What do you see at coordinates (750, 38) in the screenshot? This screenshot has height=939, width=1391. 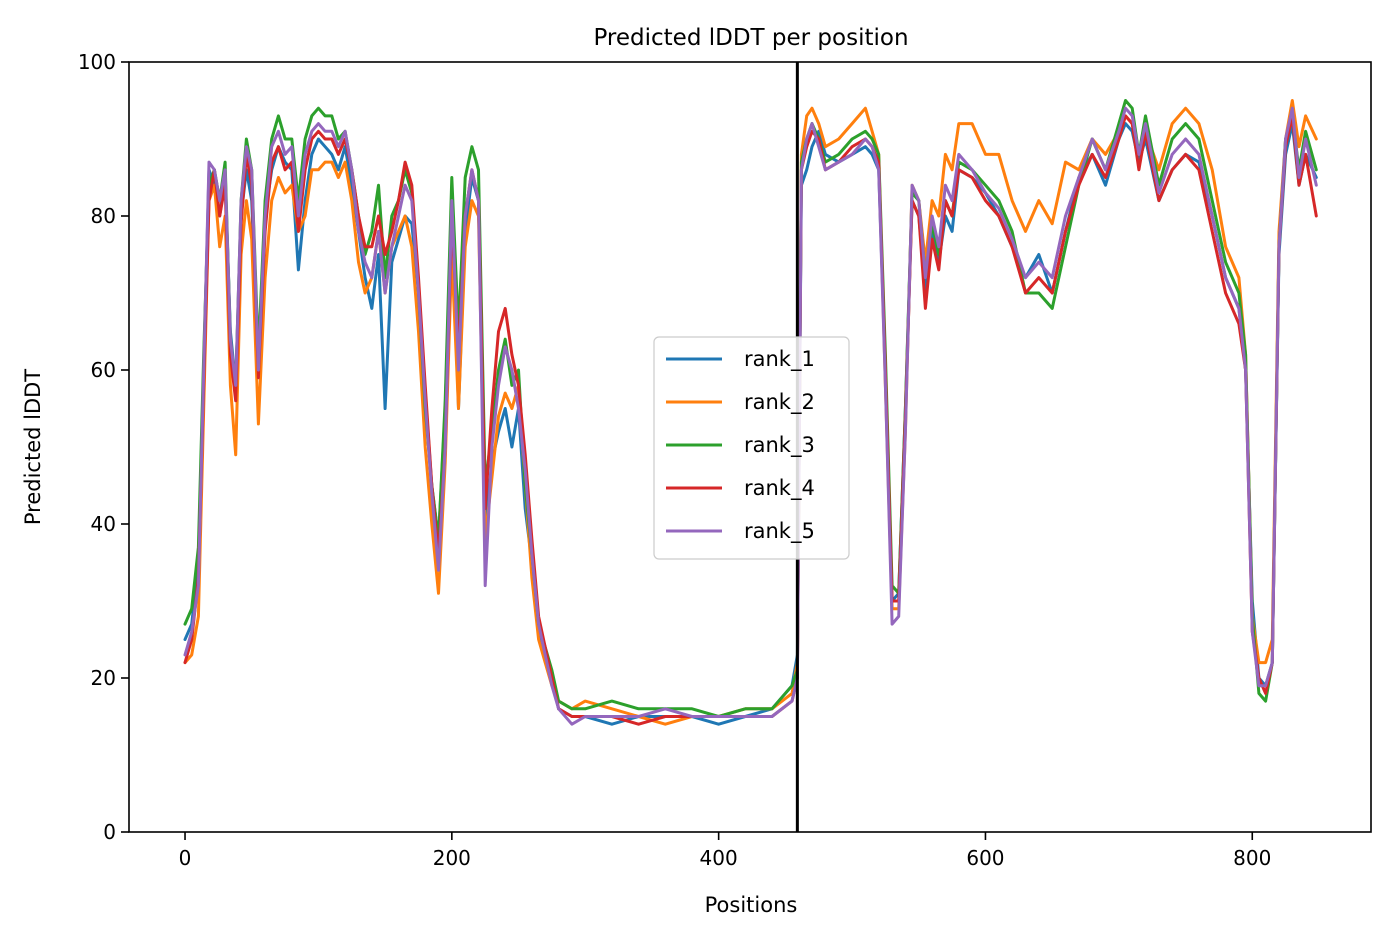 I see `chart-title: Predicted lDDT per position` at bounding box center [750, 38].